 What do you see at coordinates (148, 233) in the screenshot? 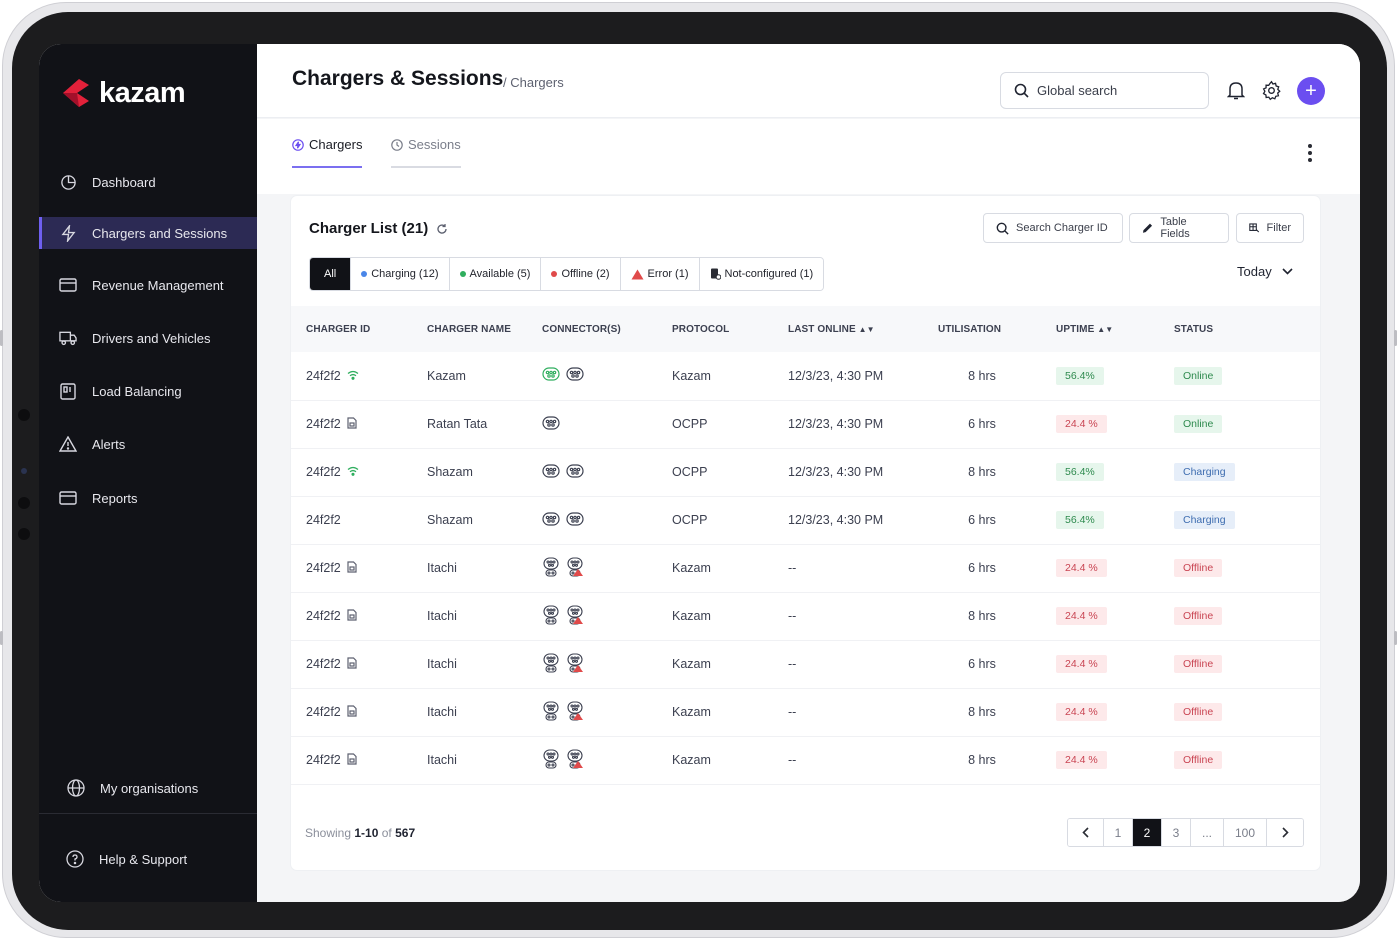
I see `sidebar-item-chargers-and-sessions: Chargers and Sessions` at bounding box center [148, 233].